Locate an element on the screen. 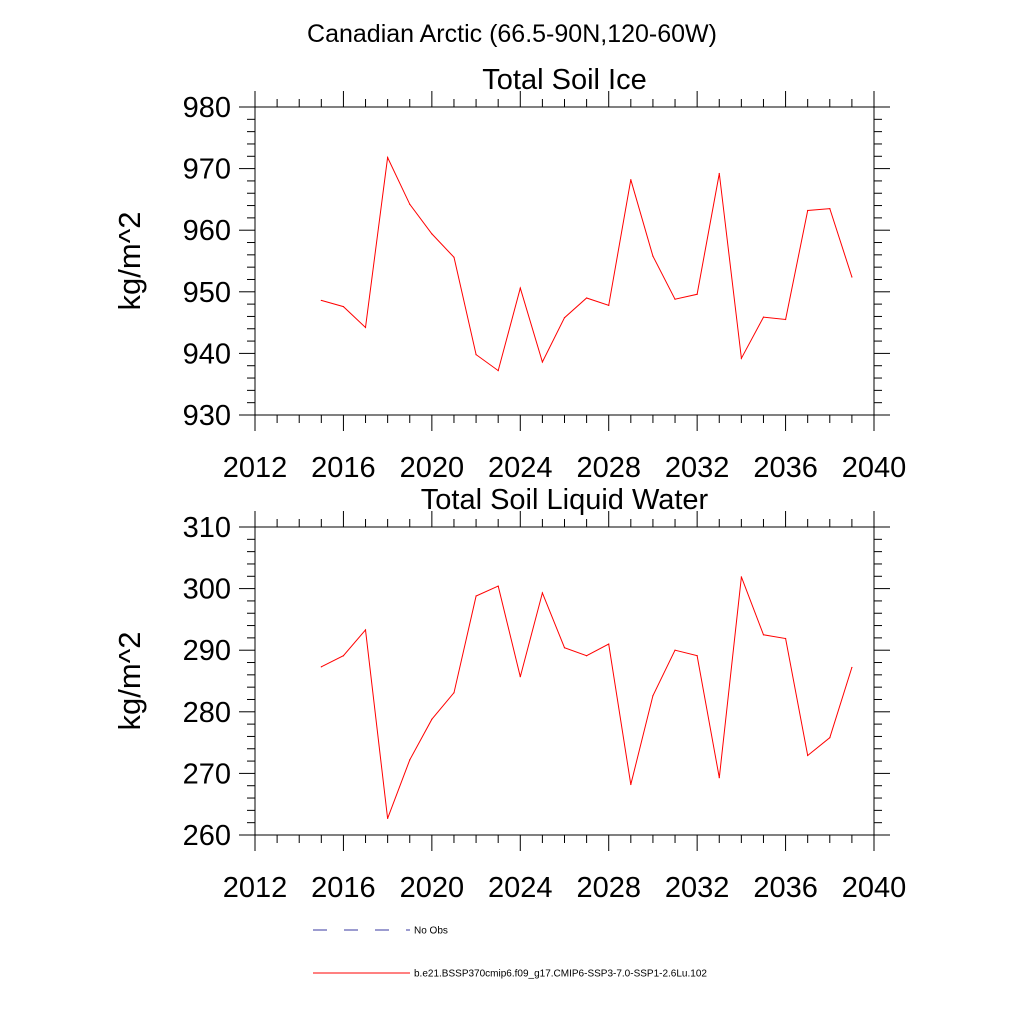 The width and height of the screenshot is (1024, 1024). chart-1-y-tick-label: 300 is located at coordinates (207, 590).